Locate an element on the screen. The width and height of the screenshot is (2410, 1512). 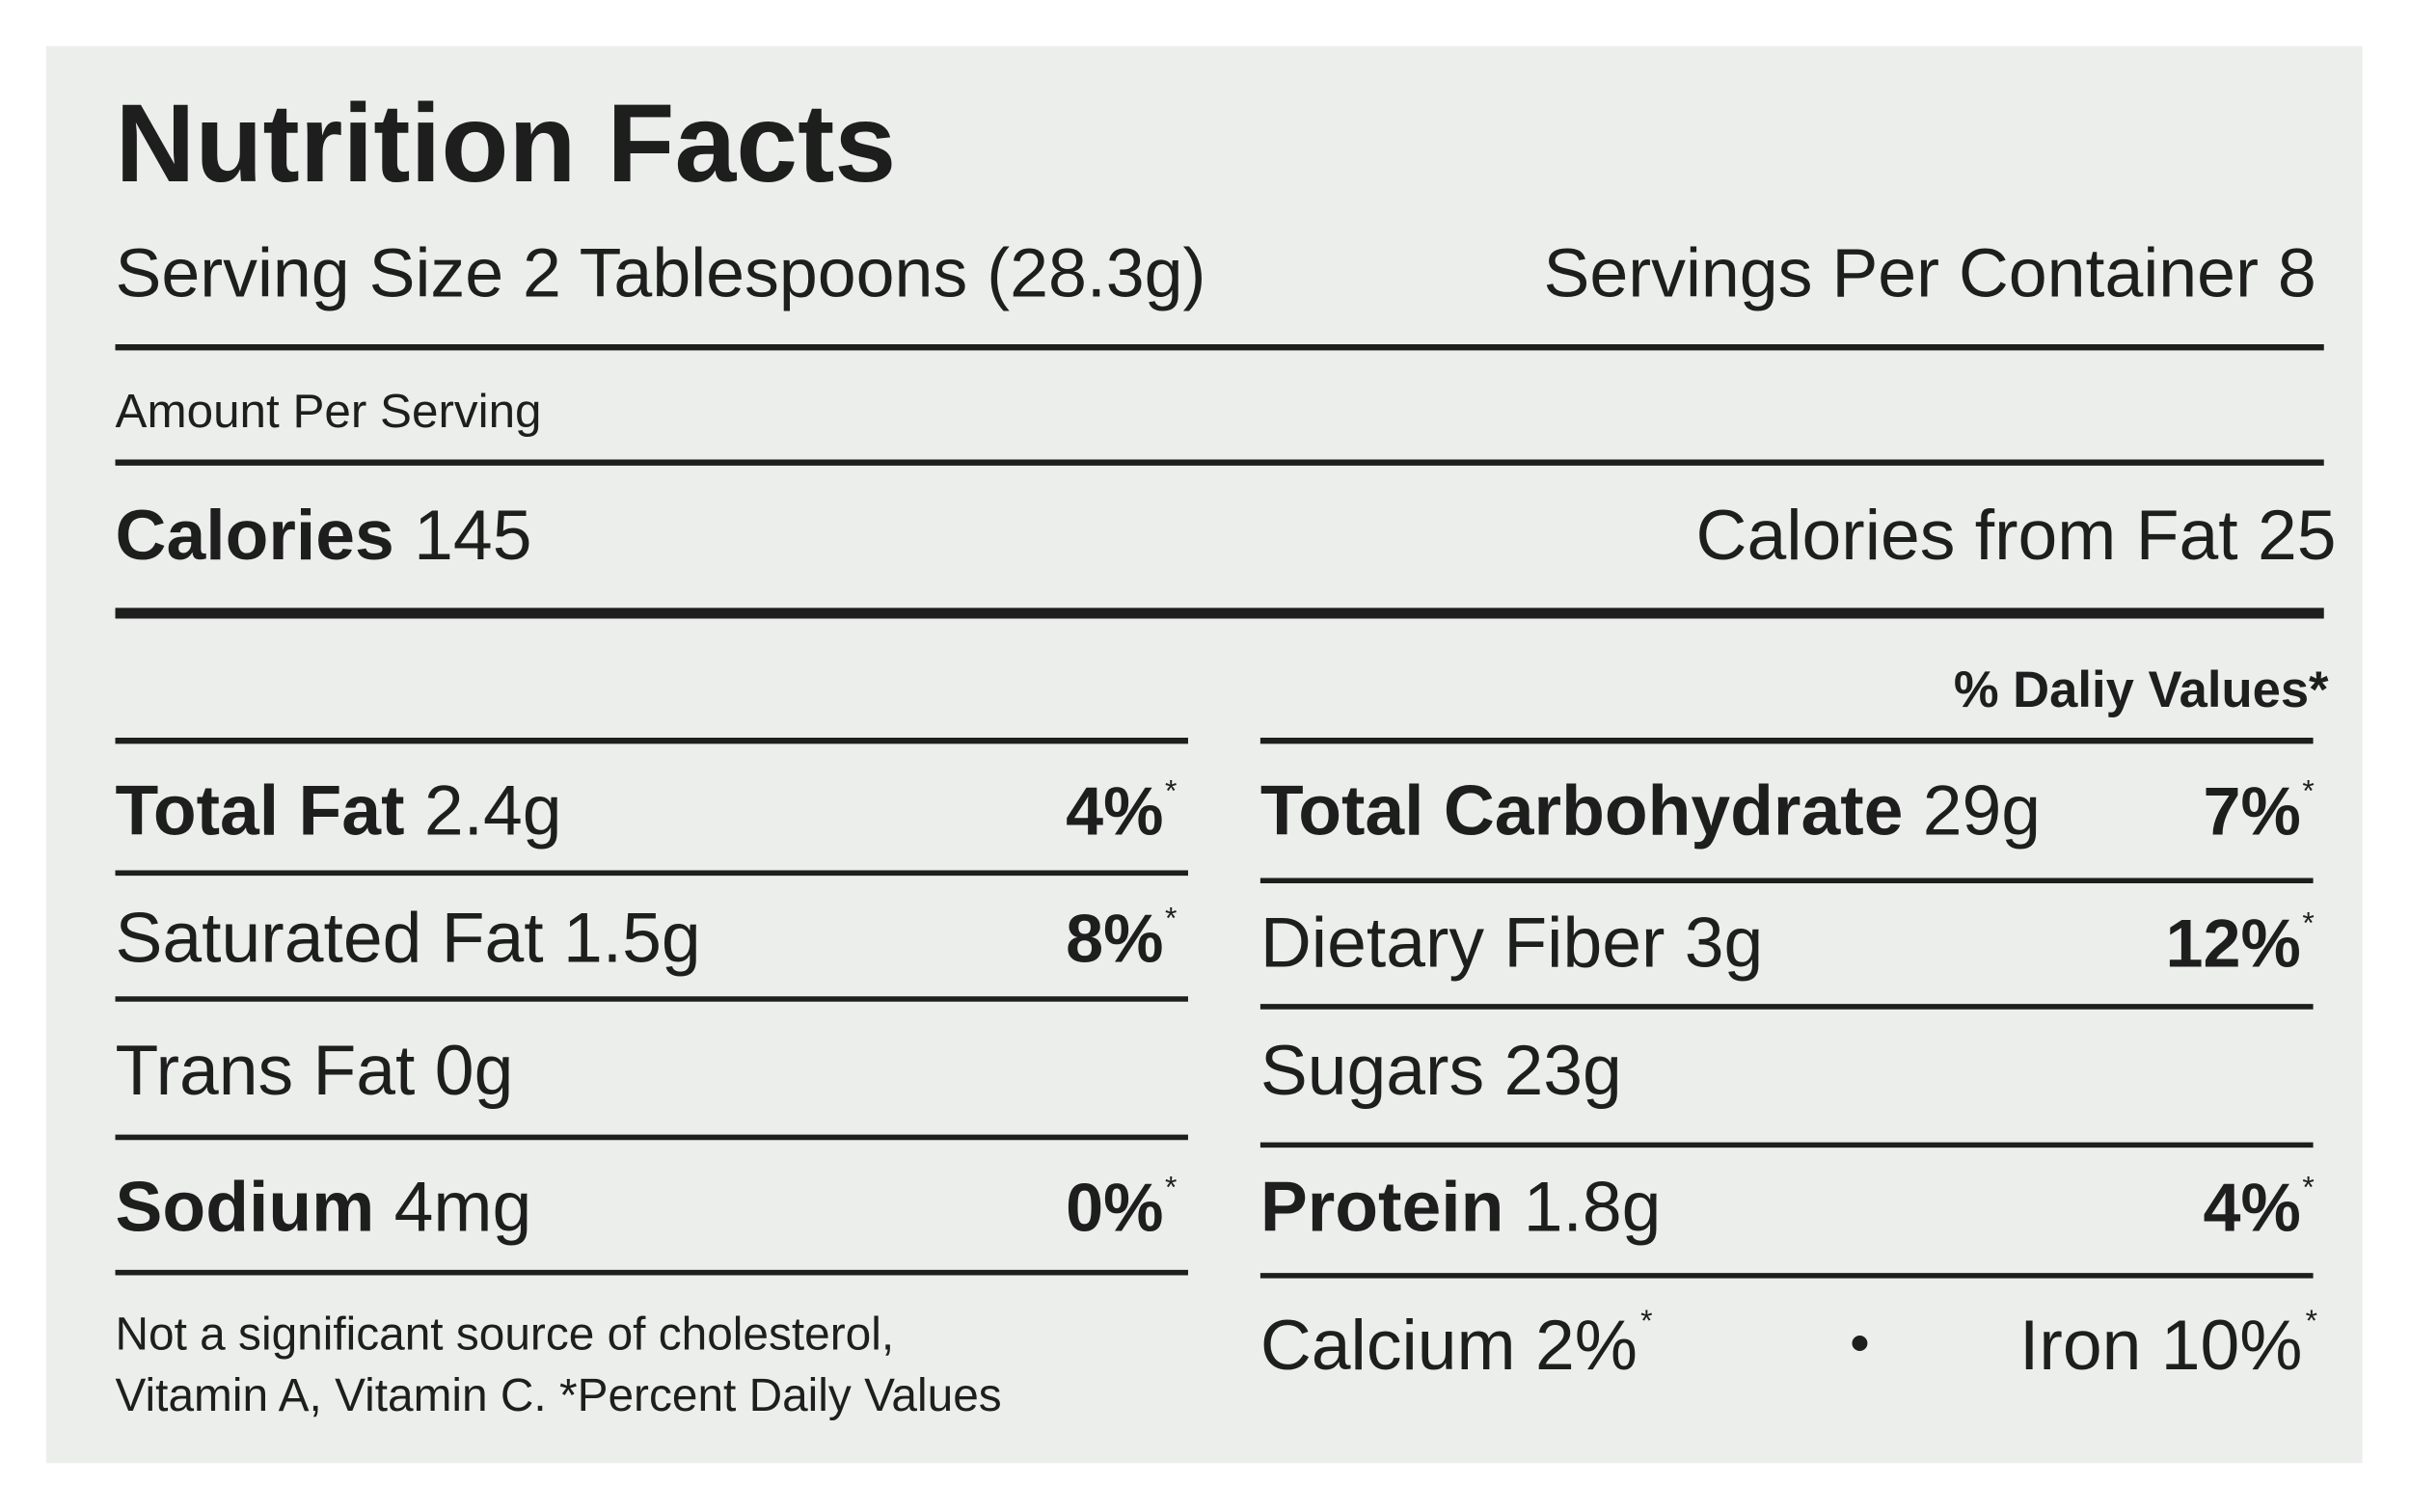
nutrient: Saturated Fat 1.5g is located at coordinates (409, 938).